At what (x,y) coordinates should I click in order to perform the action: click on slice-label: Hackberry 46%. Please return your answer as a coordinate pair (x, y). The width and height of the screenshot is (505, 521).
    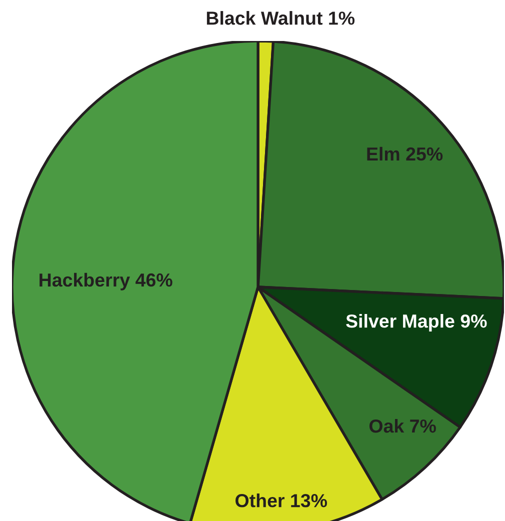
    Looking at the image, I should click on (106, 281).